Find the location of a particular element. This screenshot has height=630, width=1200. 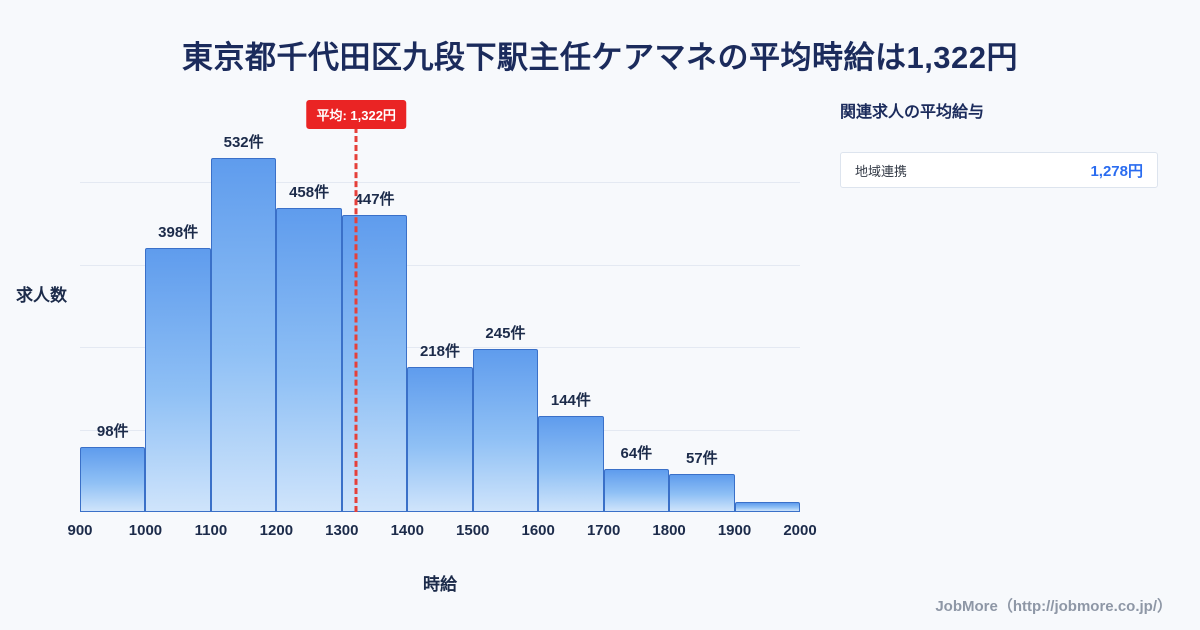

average-badge: 平均: 1,322円 is located at coordinates (356, 114).